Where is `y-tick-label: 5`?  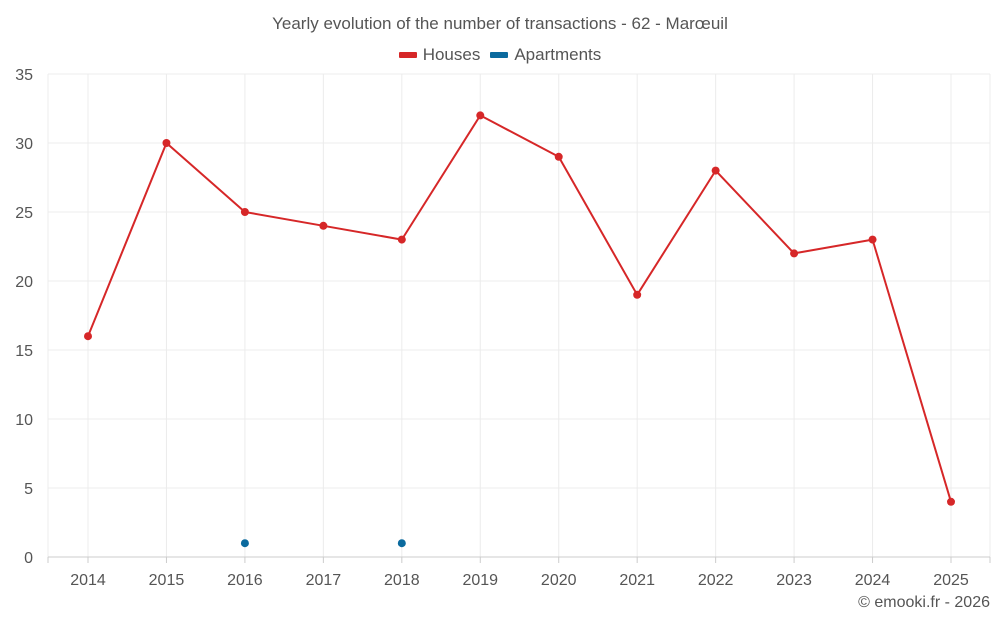
y-tick-label: 5 is located at coordinates (28, 489).